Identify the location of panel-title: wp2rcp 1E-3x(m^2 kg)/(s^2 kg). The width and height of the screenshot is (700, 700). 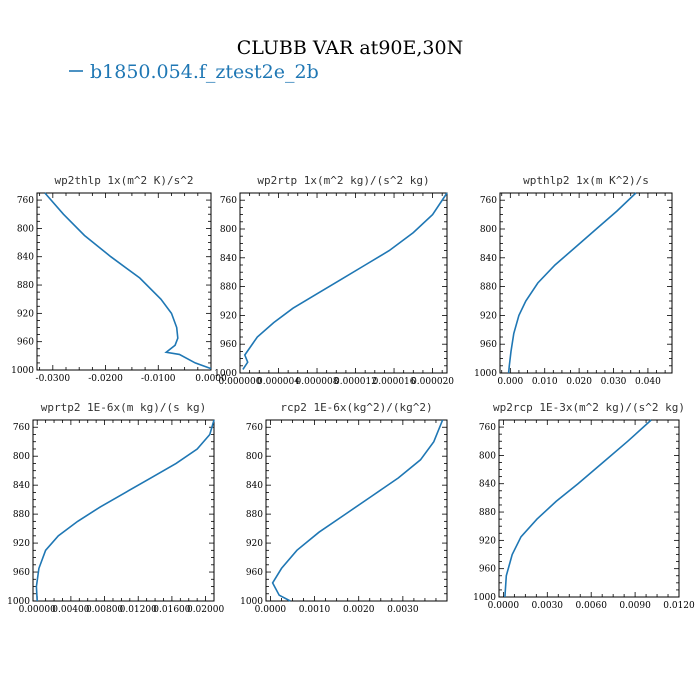
(589, 407).